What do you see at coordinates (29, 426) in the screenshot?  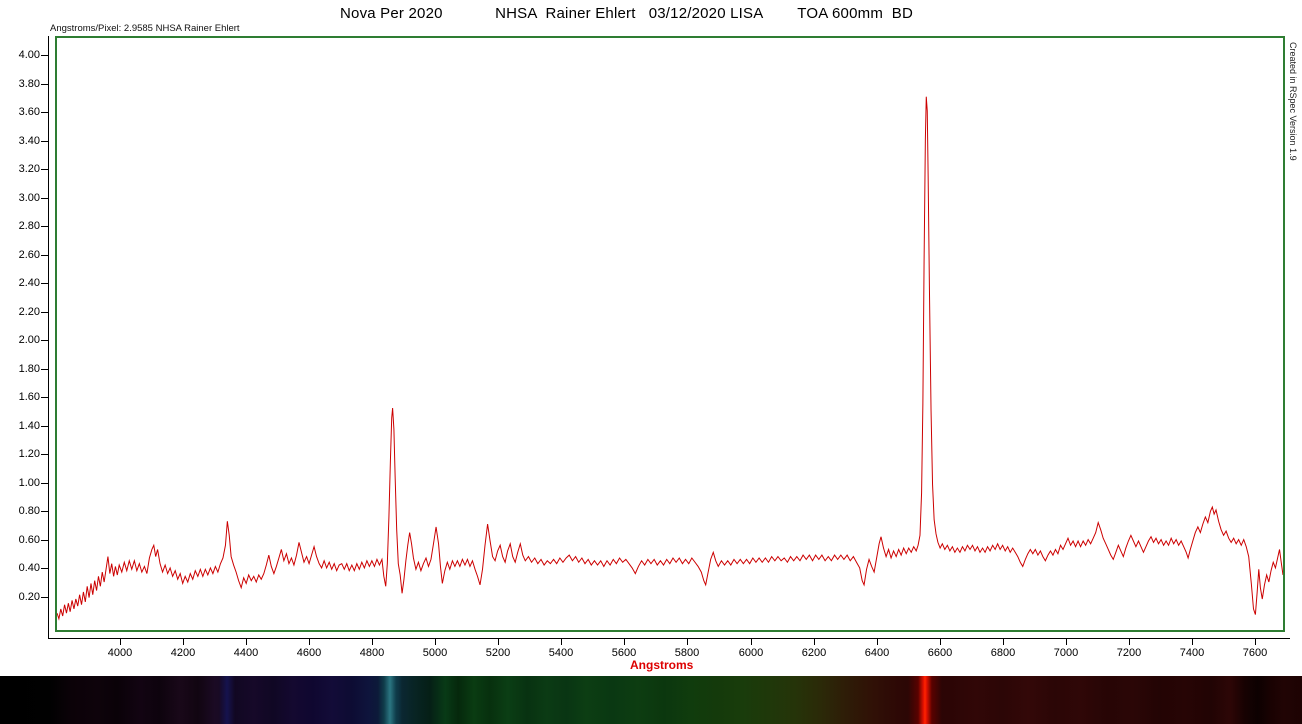 I see `y-tick-label: 1.40` at bounding box center [29, 426].